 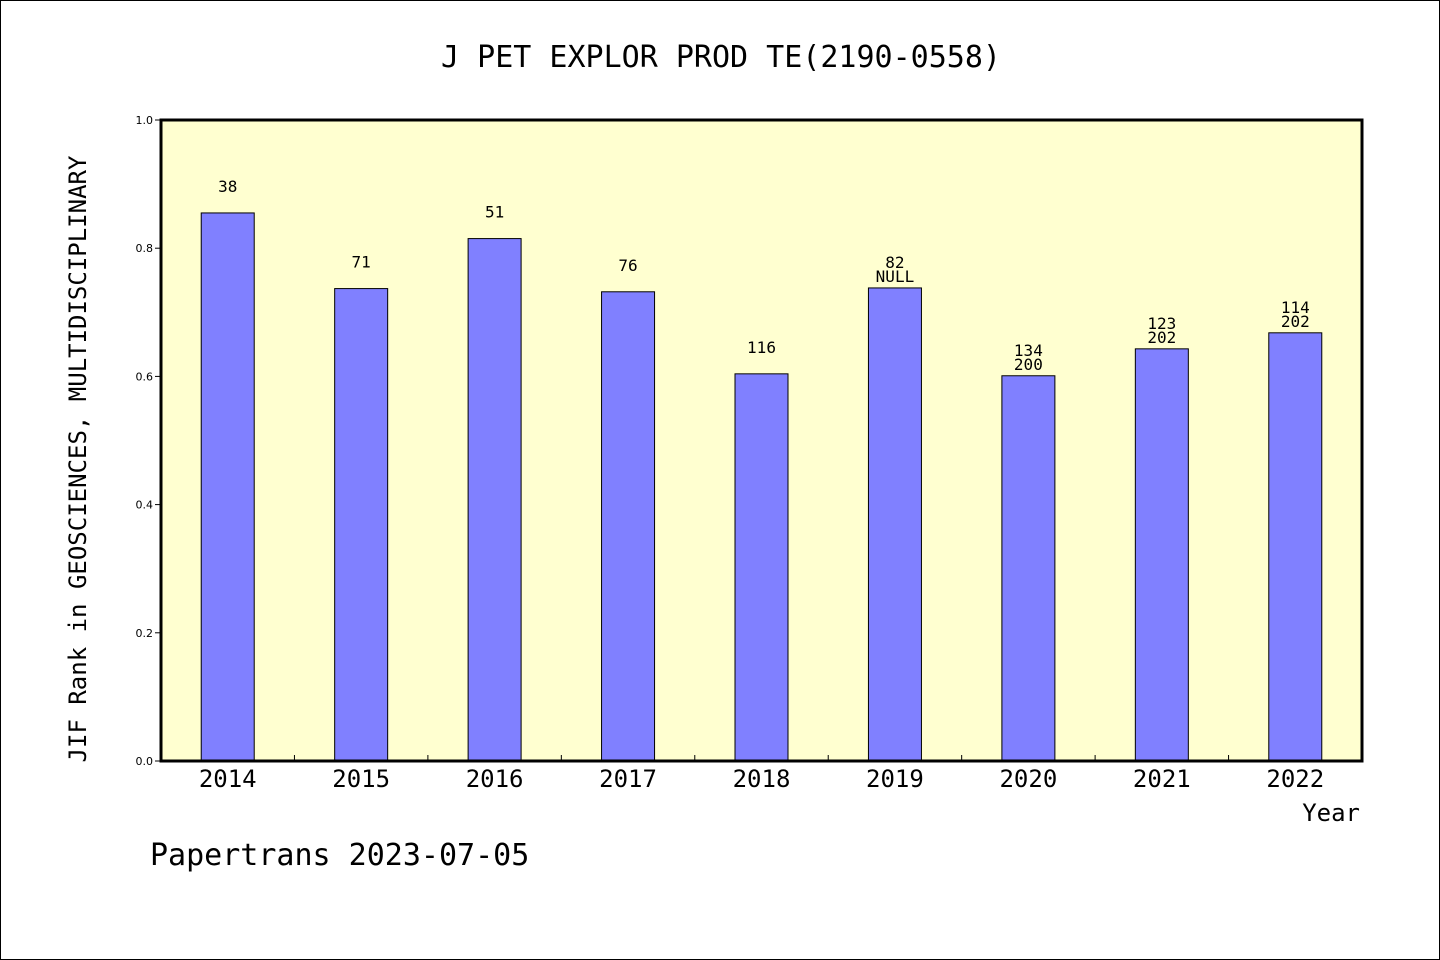 I want to click on y-tick-label: 1.0, so click(x=145, y=120).